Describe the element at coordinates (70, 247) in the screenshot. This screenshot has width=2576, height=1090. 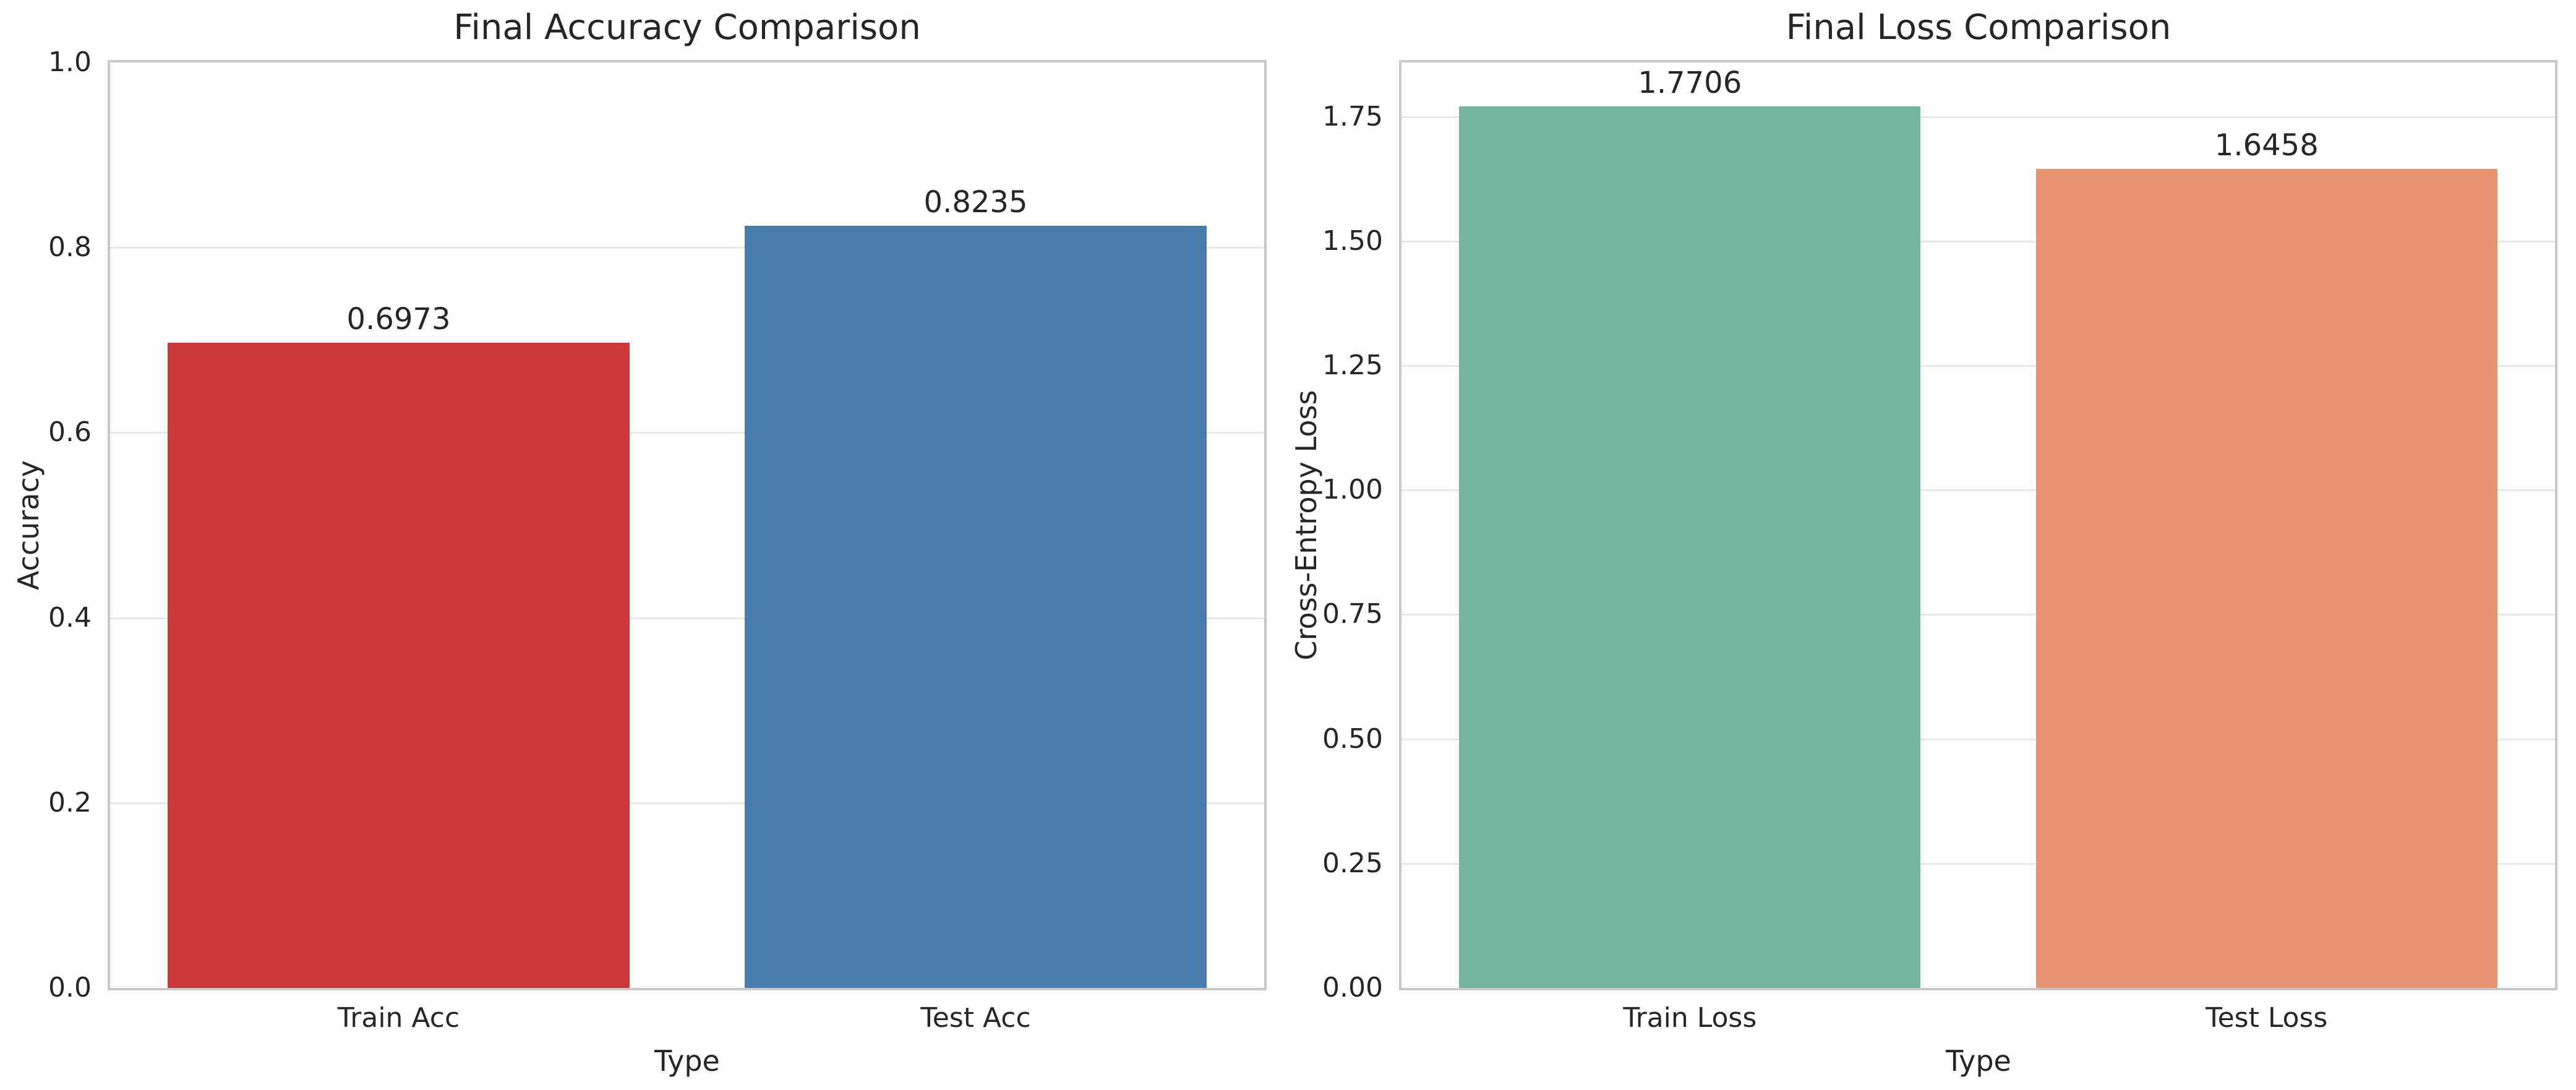
I see `y-tick-label: 0.8` at that location.